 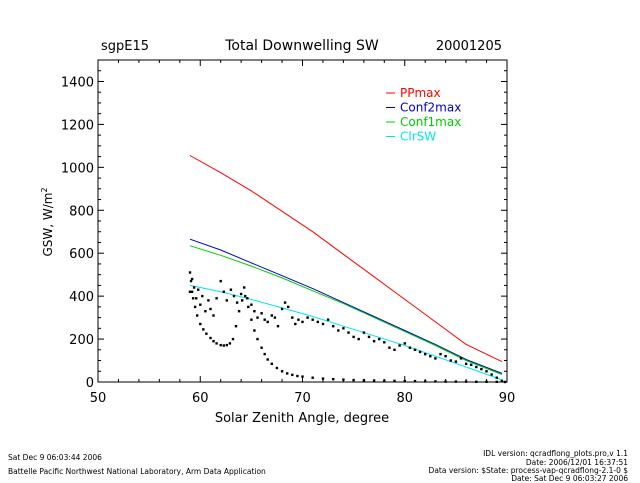 I want to click on series-line-conf2max, so click(x=346, y=306).